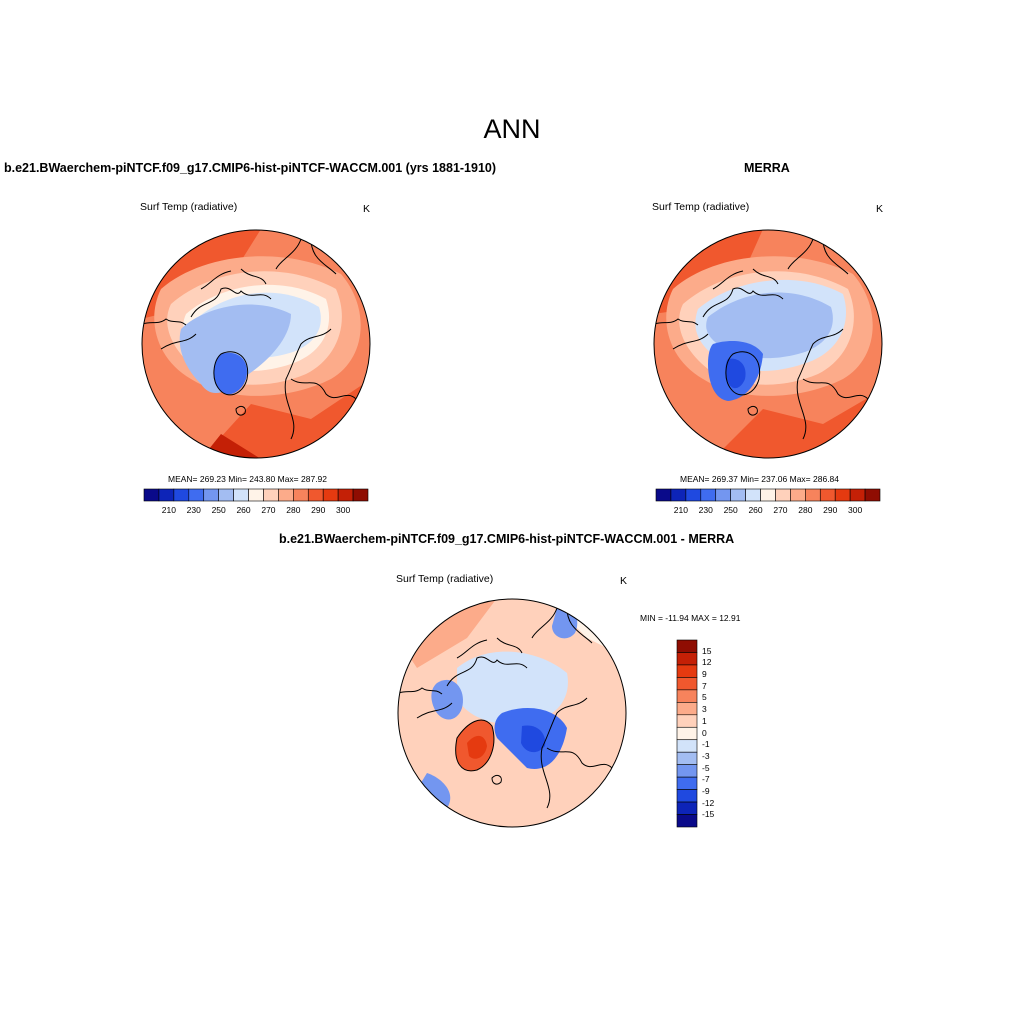 This screenshot has width=1024, height=1024. What do you see at coordinates (193, 510) in the screenshot?
I see `model-colorbar-tick-label: 230` at bounding box center [193, 510].